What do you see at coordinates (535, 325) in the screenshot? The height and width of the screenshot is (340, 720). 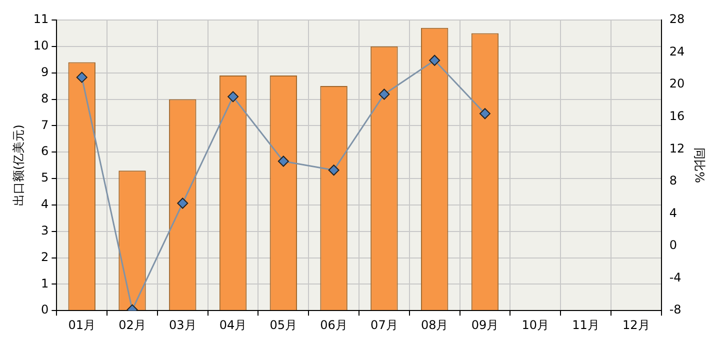 I see `x-tick-label: 10月` at bounding box center [535, 325].